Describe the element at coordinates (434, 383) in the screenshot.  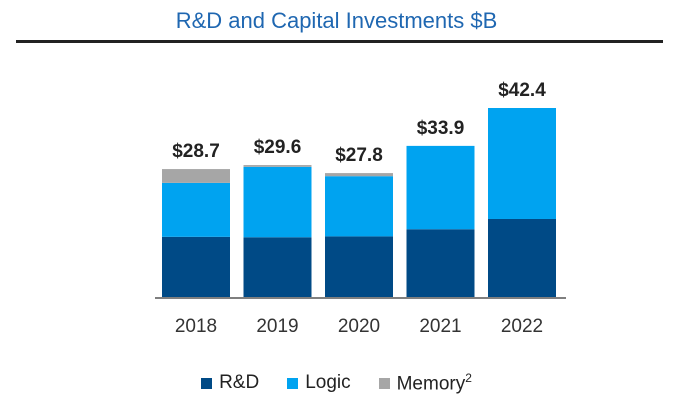
I see `legend-label-memory: Memory2` at that location.